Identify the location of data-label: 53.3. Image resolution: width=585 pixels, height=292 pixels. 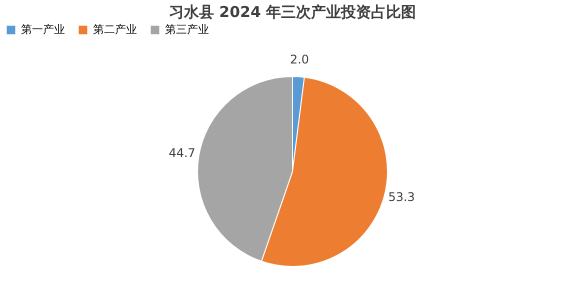
(401, 197).